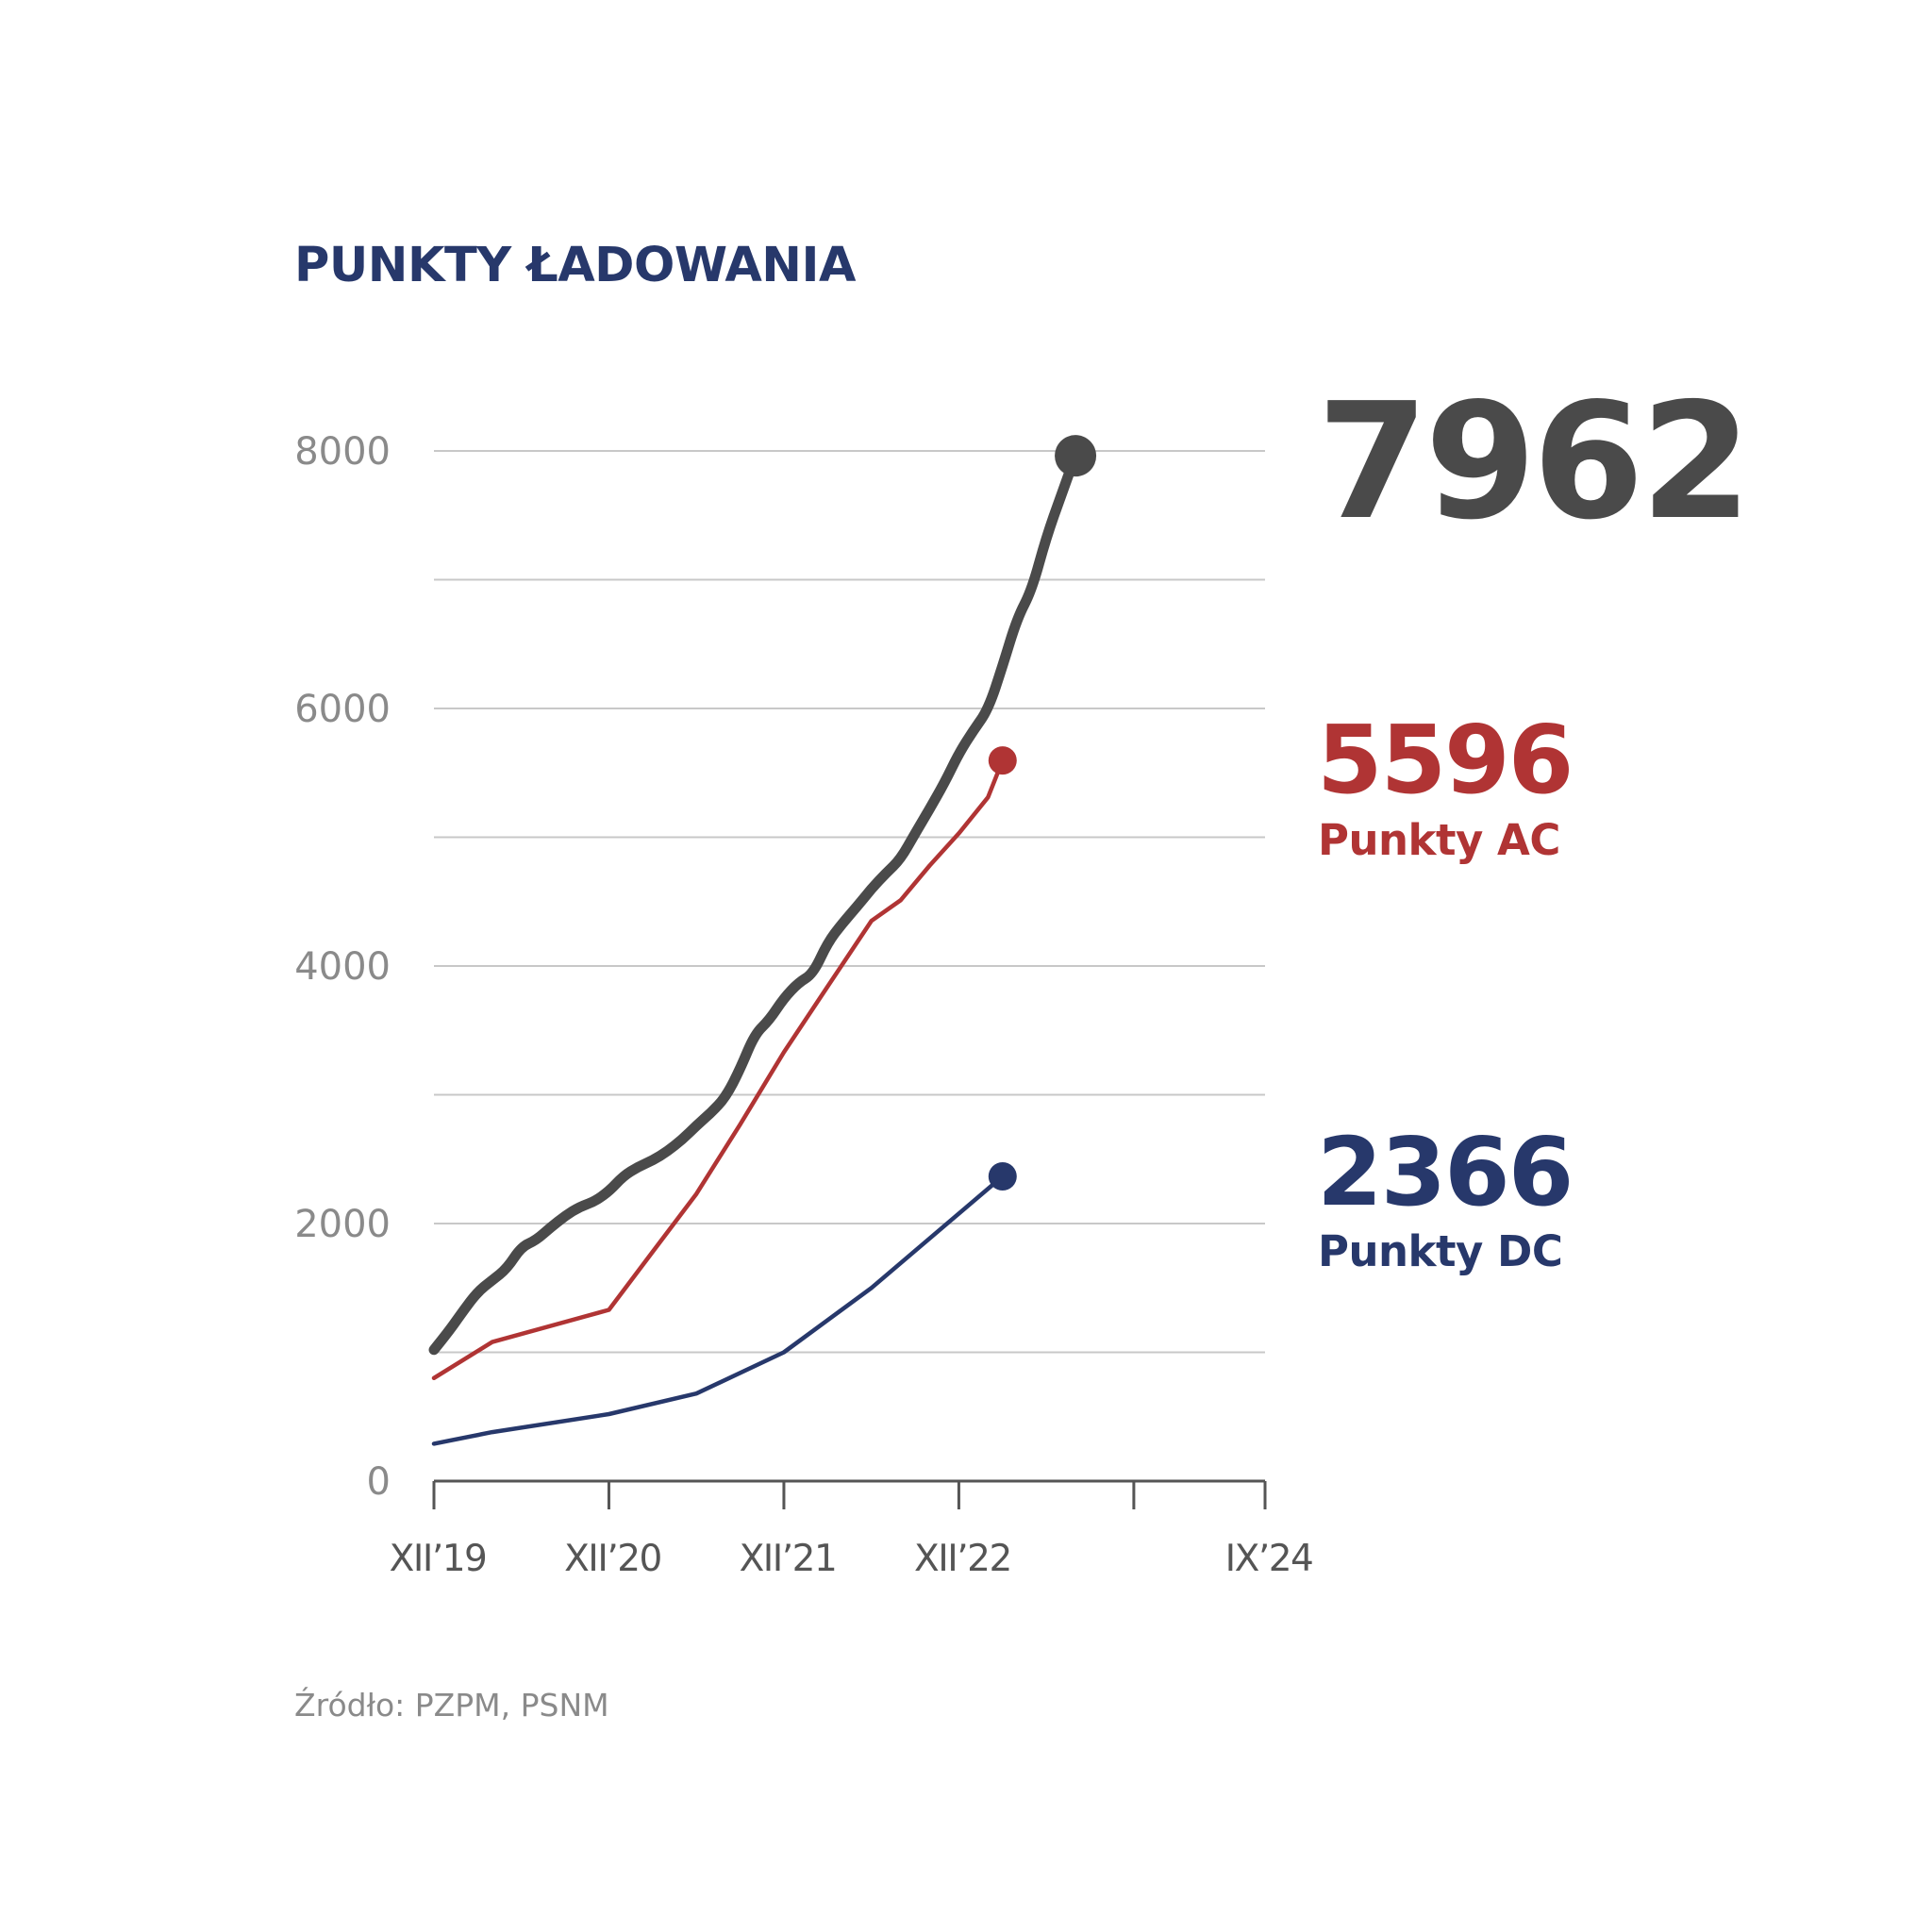 The width and height of the screenshot is (1932, 1932). What do you see at coordinates (439, 1559) in the screenshot?
I see `x-tick-label: XII’19` at bounding box center [439, 1559].